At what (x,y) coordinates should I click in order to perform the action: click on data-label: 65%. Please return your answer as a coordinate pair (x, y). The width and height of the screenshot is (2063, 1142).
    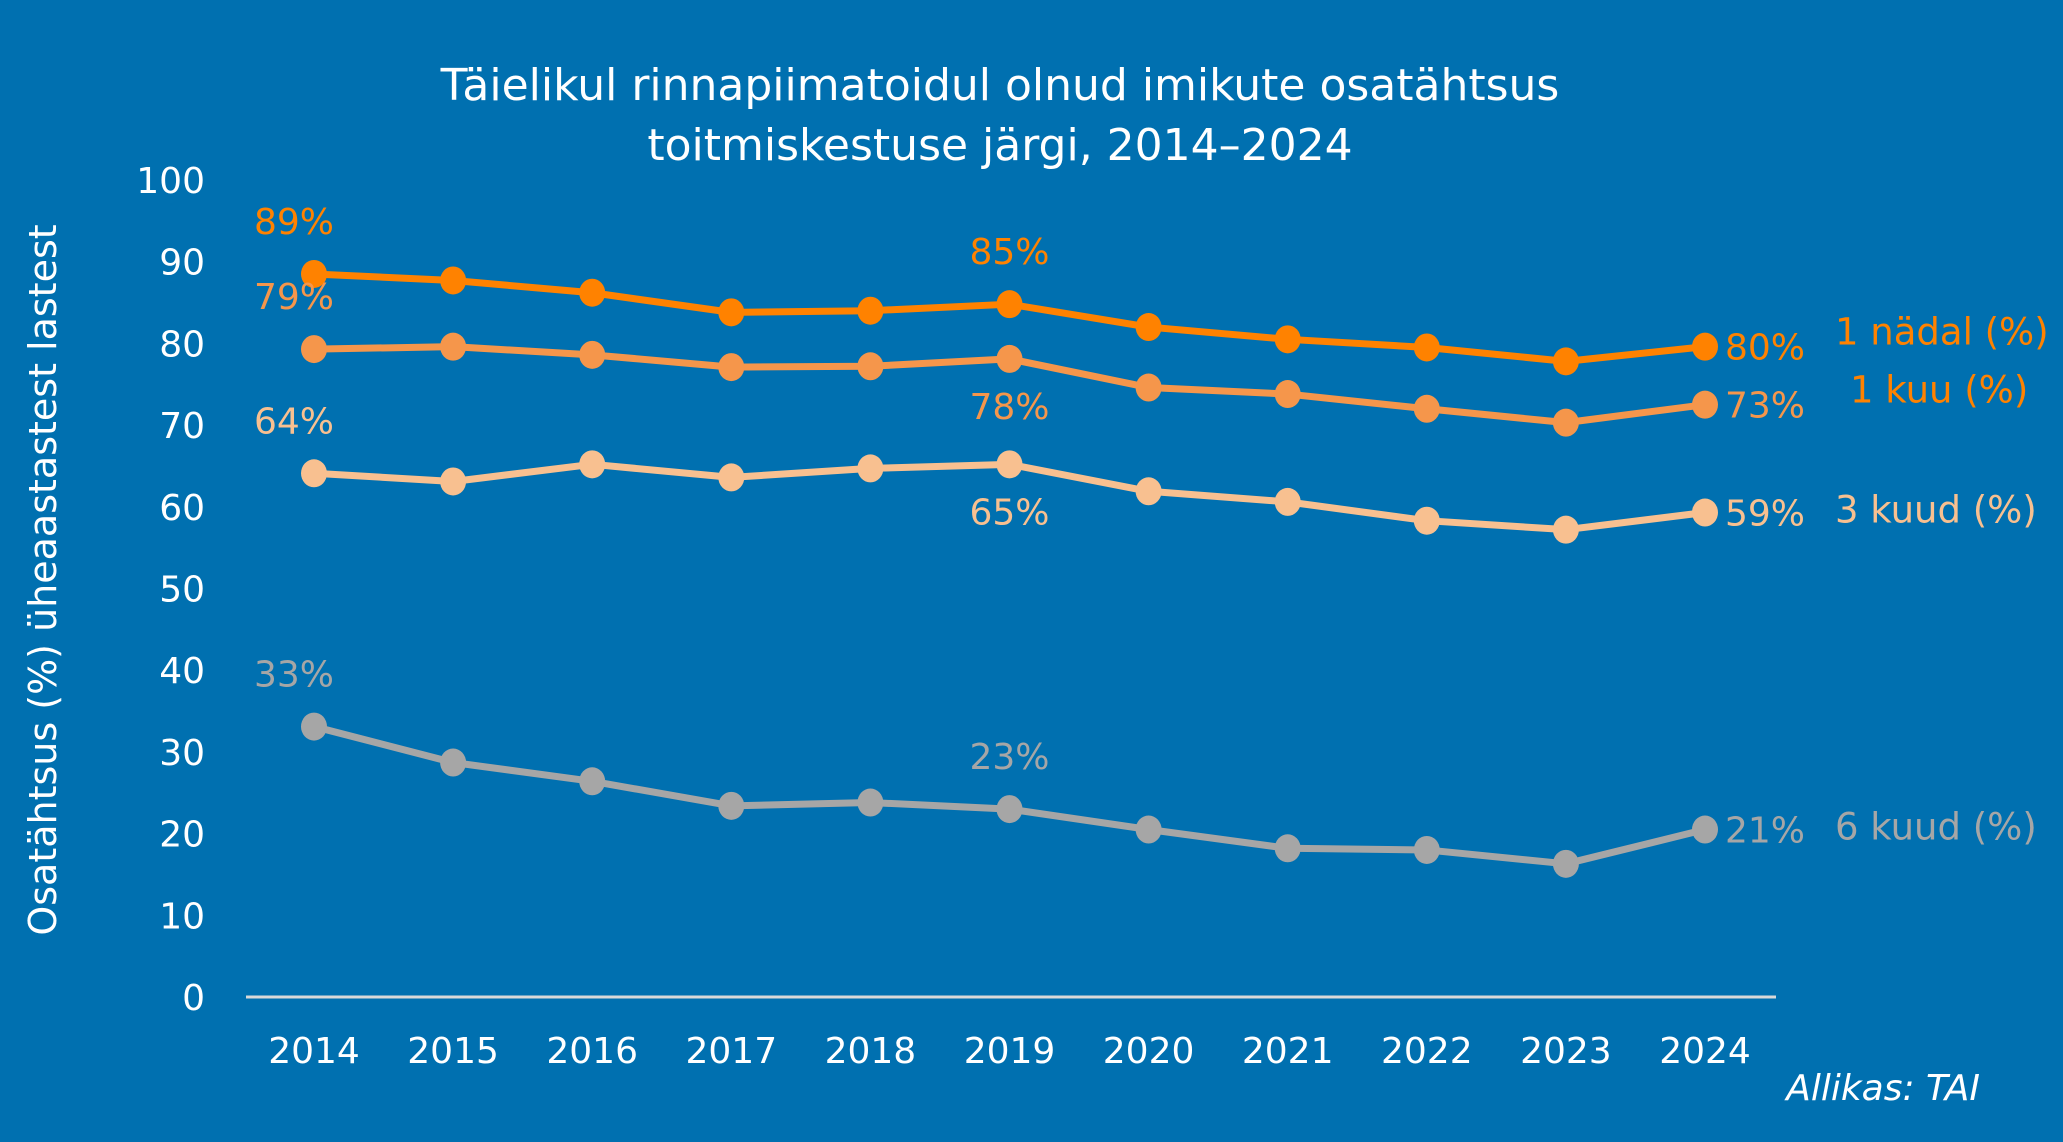
    Looking at the image, I should click on (1009, 512).